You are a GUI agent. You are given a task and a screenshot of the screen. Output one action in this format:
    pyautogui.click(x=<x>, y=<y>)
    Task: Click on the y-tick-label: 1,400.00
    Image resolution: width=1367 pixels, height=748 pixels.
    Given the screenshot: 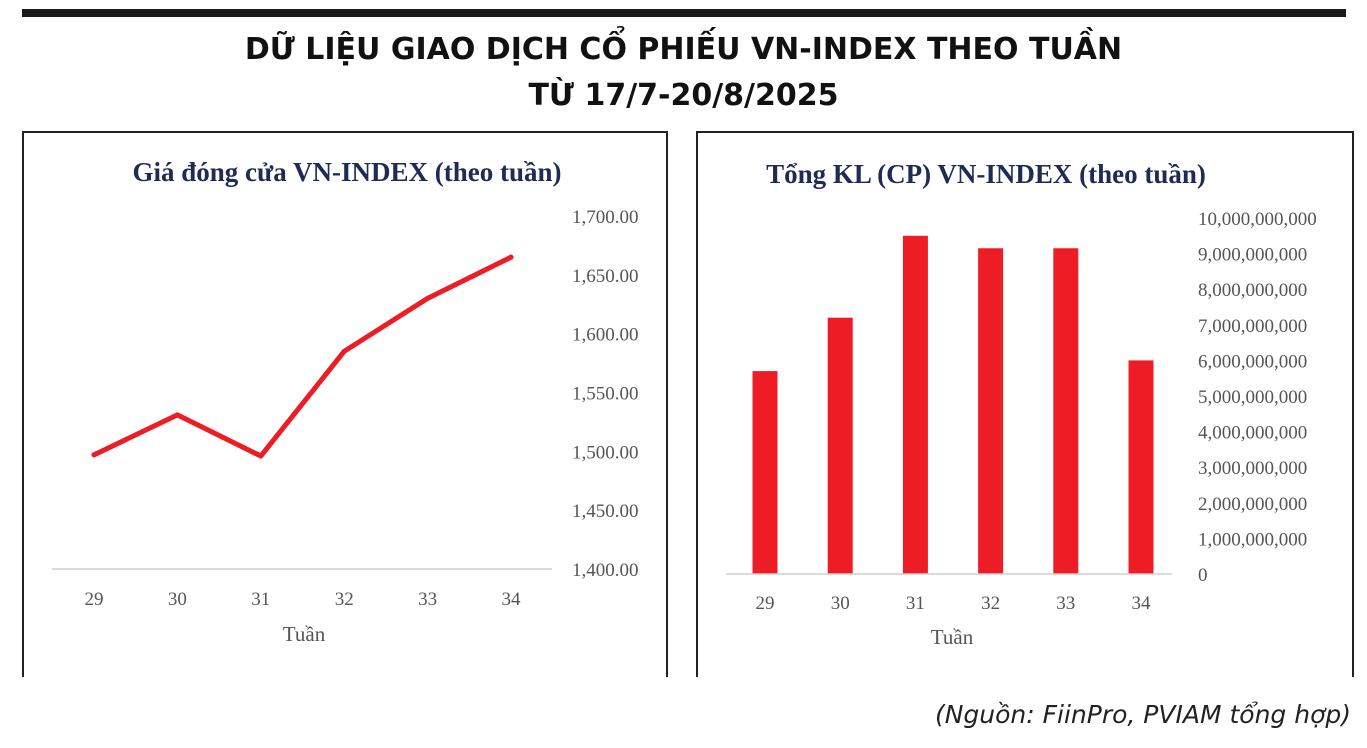 What is the action you would take?
    pyautogui.click(x=605, y=570)
    